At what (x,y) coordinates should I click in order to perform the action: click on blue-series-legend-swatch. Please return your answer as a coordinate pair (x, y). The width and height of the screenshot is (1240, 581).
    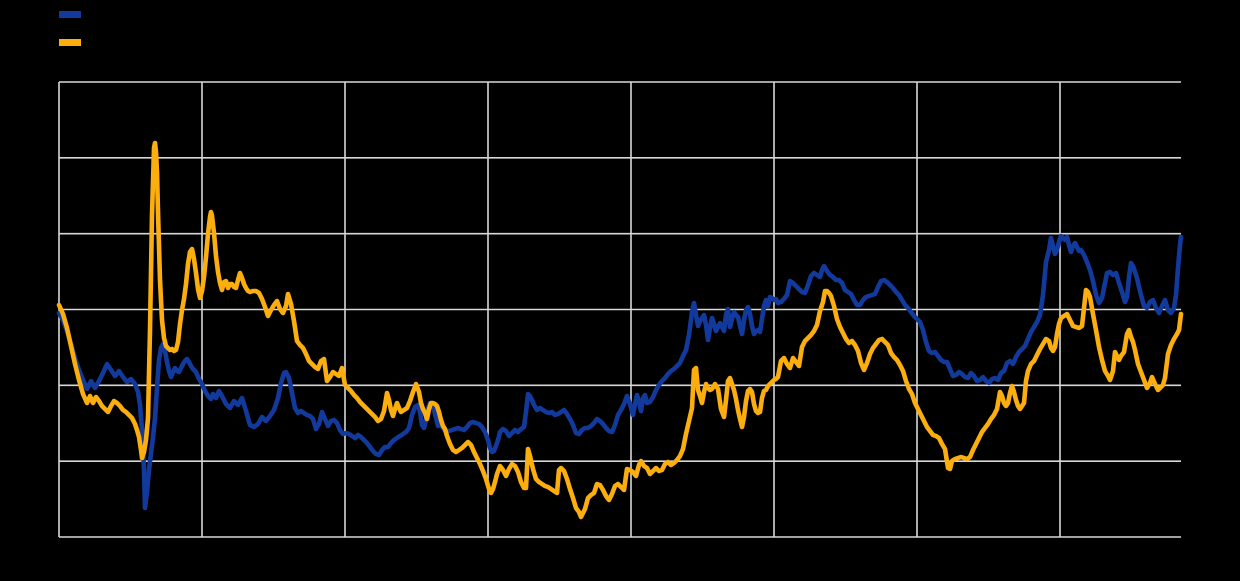
    Looking at the image, I should click on (70, 14).